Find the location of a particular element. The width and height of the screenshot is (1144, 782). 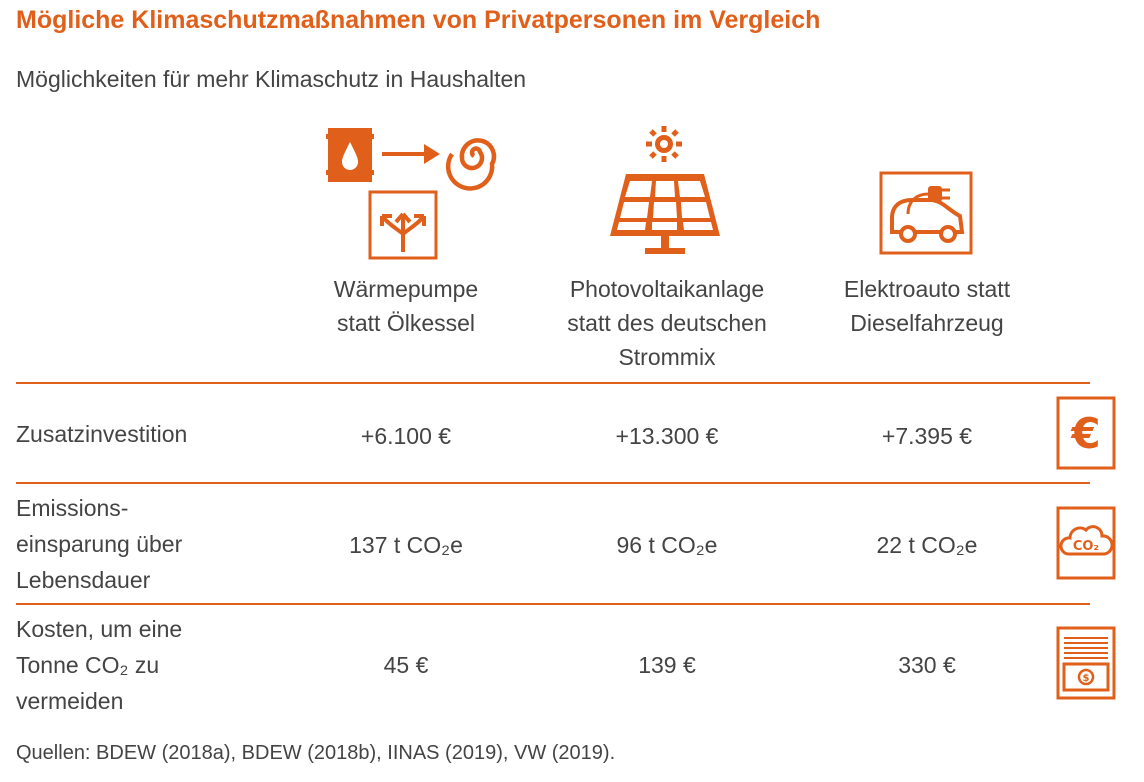

column-label-line: Elektroauto statt is located at coordinates (927, 289).